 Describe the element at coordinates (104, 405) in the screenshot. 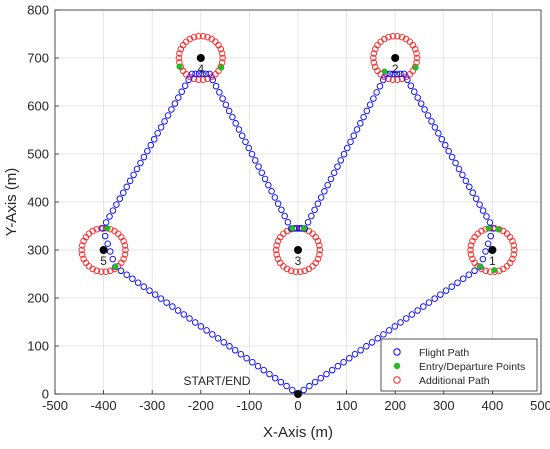

I see `x-tick-label: -400` at that location.